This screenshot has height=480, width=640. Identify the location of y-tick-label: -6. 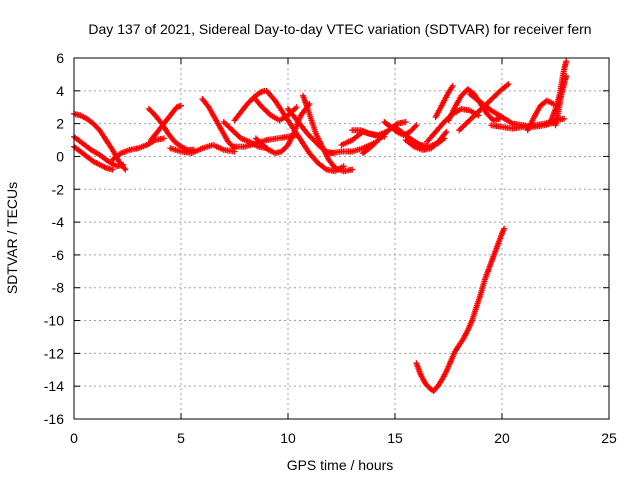
(58, 255).